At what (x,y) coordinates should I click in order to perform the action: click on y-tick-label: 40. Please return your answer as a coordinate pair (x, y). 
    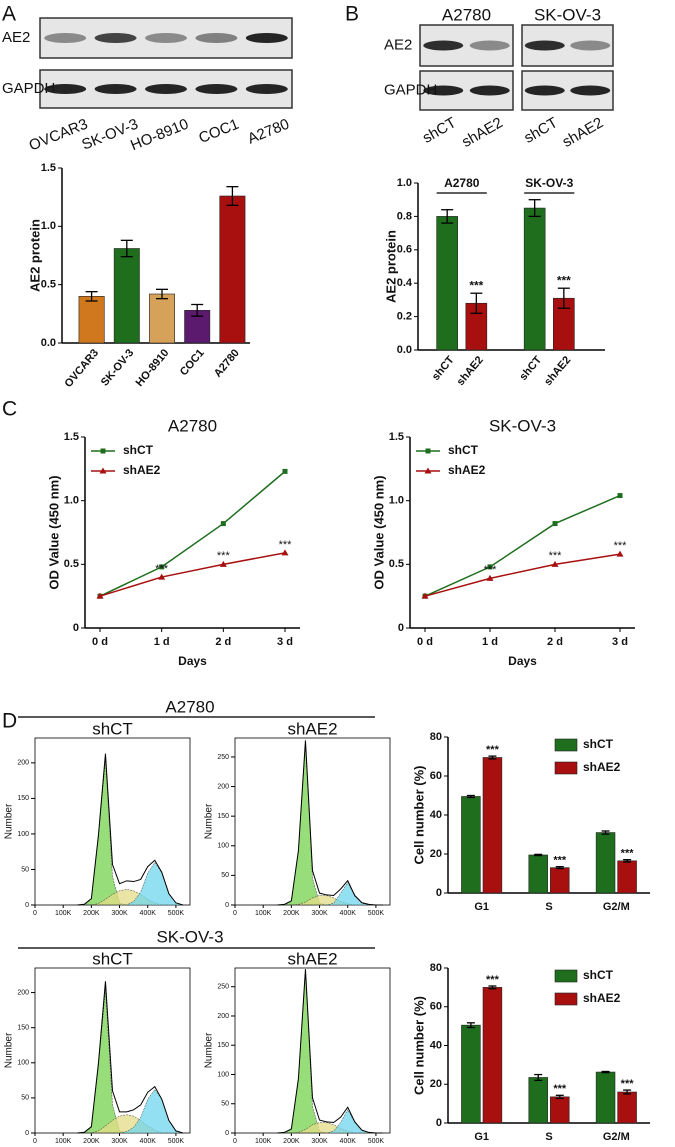
    Looking at the image, I should click on (436, 815).